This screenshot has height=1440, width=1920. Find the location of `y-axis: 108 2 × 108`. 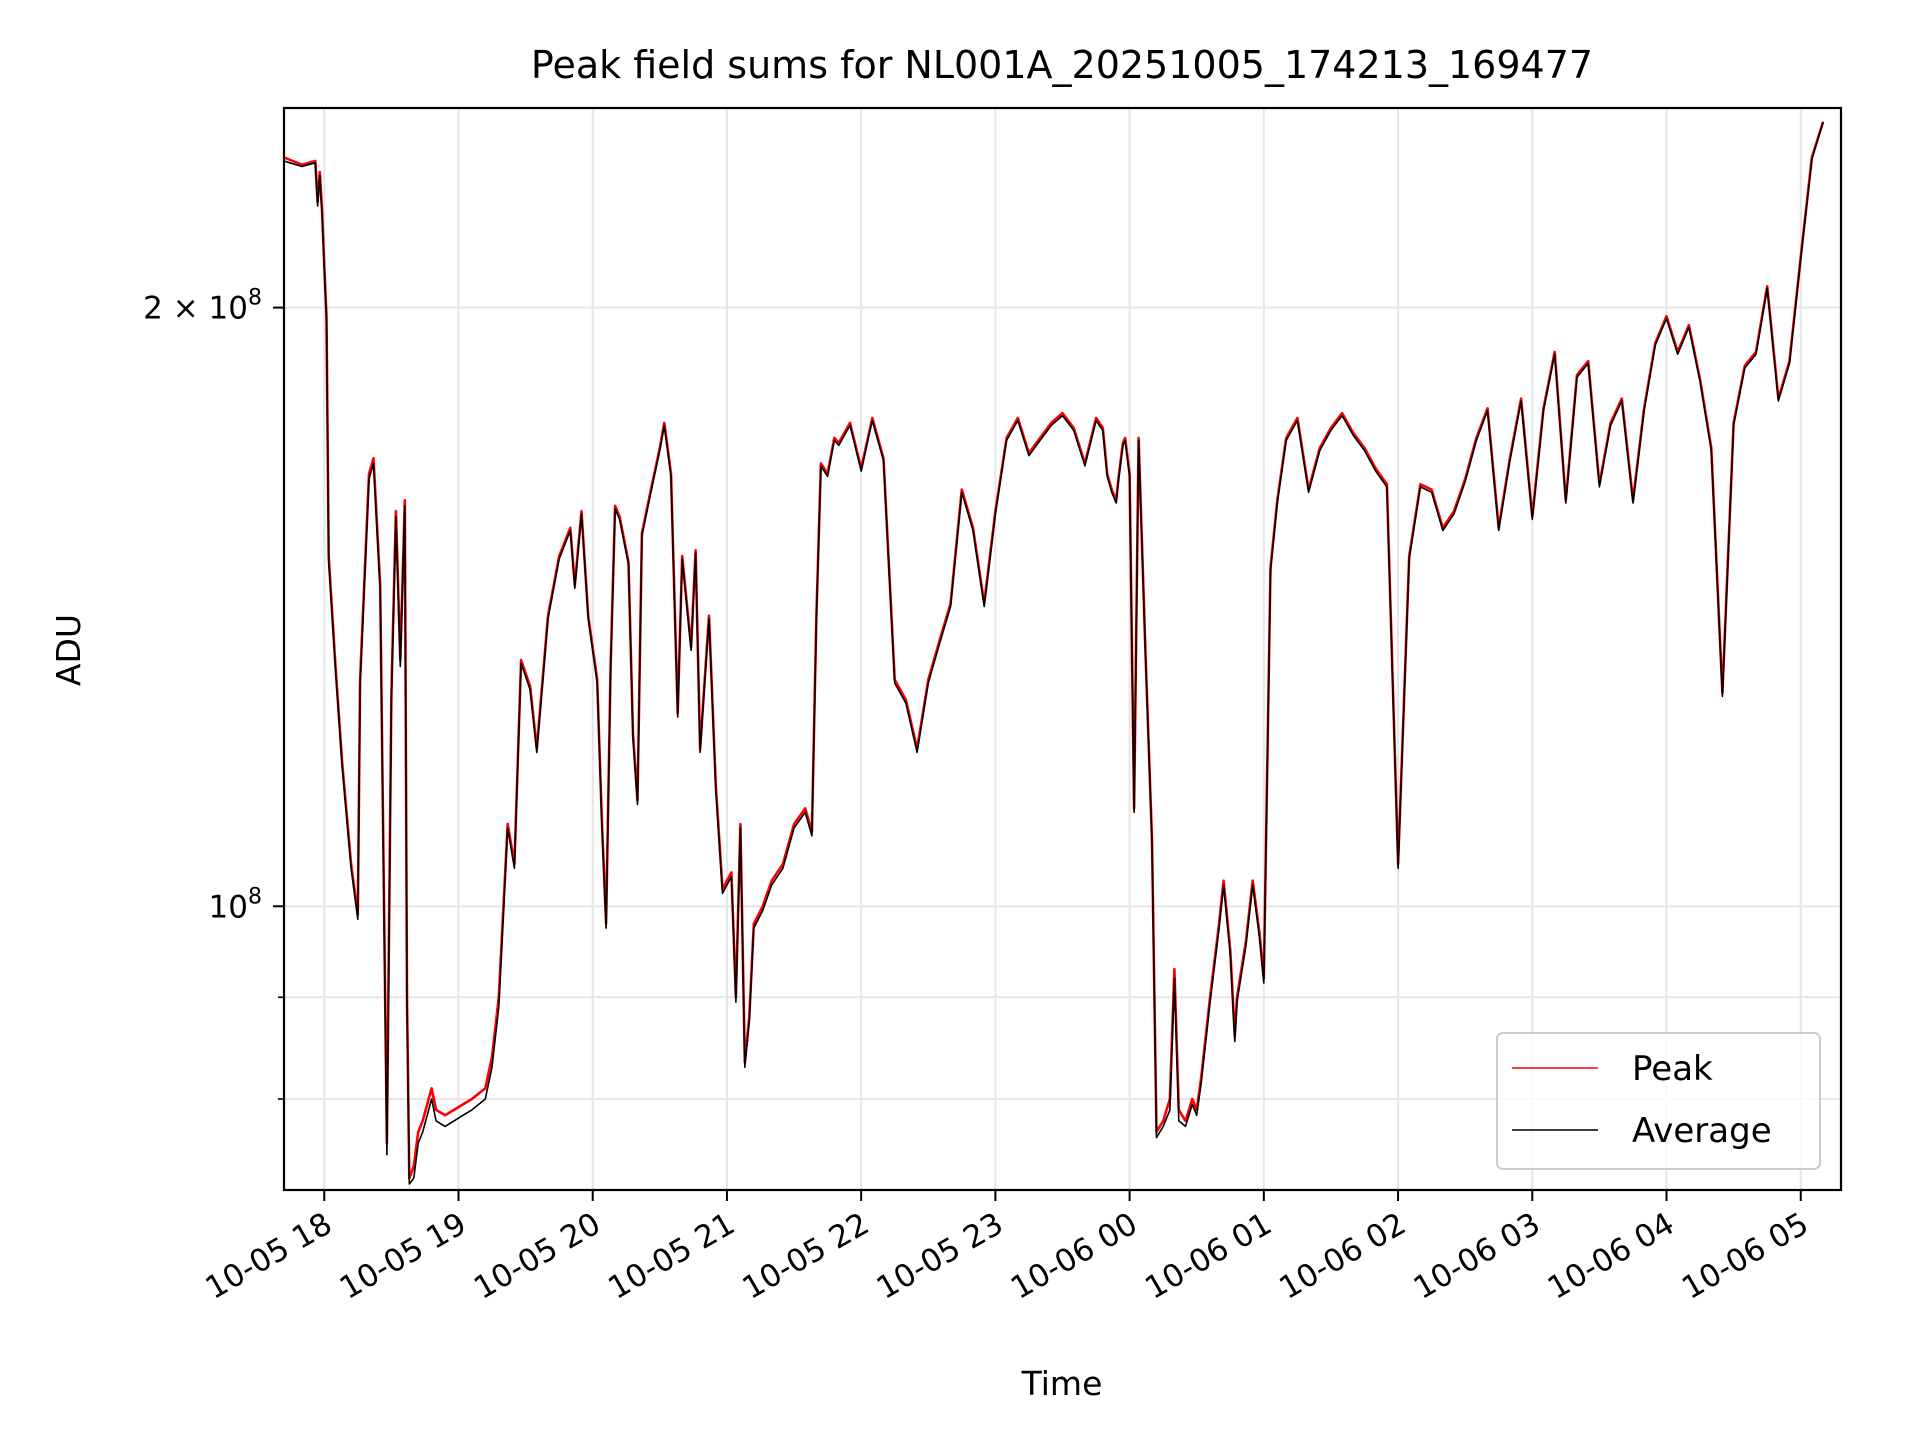

y-axis: 108 2 × 108 is located at coordinates (213, 693).